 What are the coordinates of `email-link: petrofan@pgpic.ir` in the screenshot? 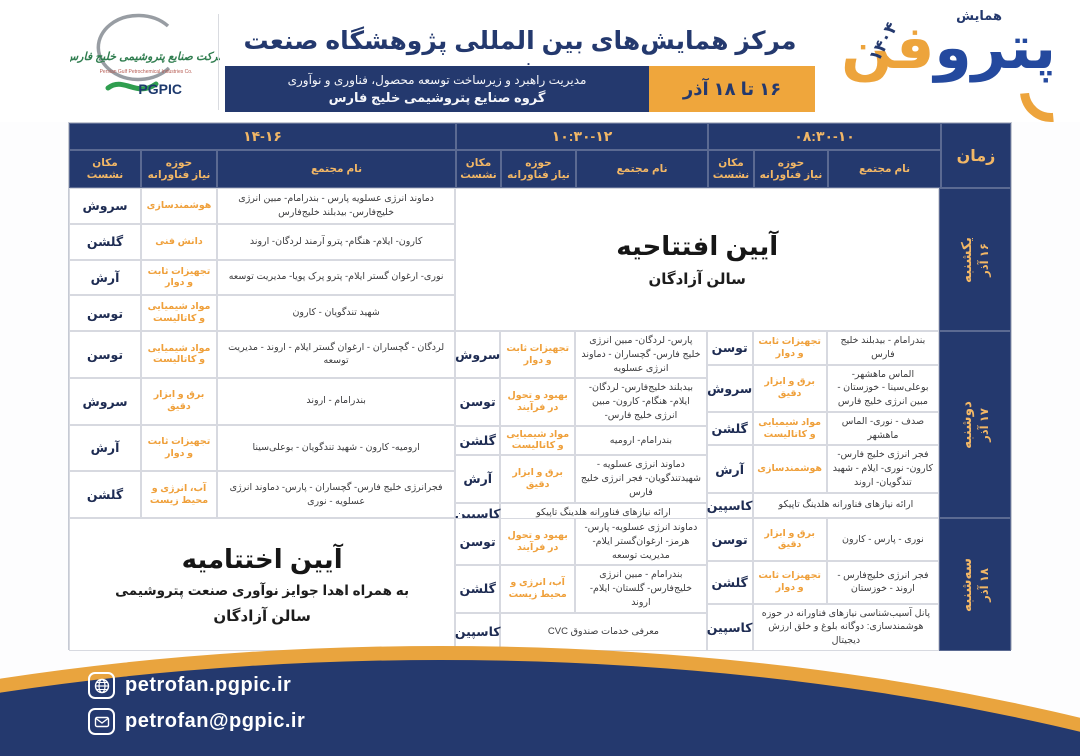 It's located at (196, 721).